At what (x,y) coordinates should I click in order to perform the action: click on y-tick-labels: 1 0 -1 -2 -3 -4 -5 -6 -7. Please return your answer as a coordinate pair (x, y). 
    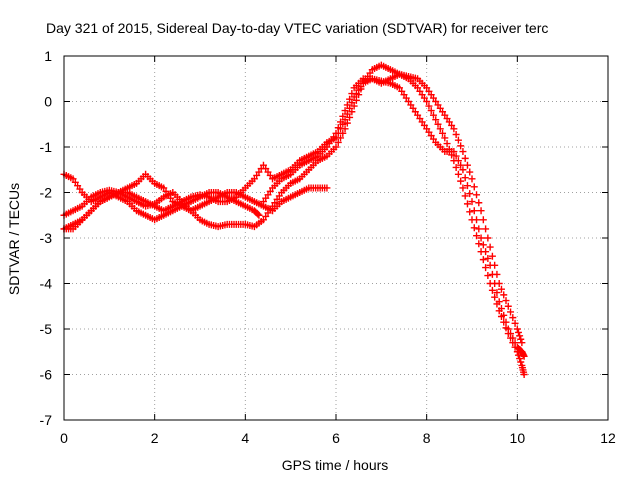
    Looking at the image, I should click on (46, 238).